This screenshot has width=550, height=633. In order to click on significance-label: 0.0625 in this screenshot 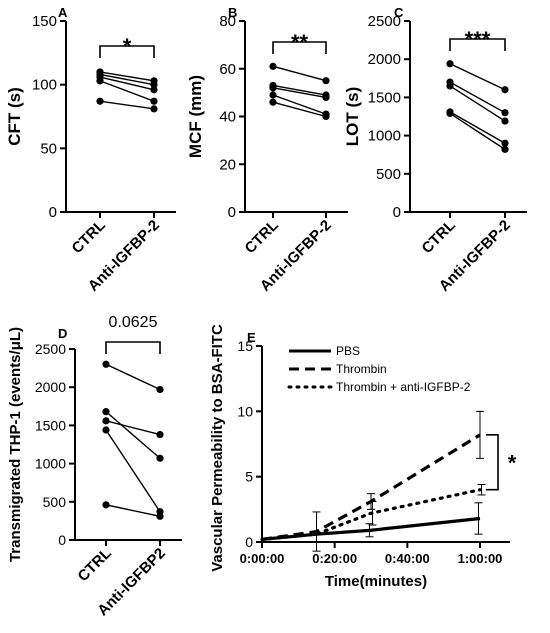, I will do `click(133, 322)`.